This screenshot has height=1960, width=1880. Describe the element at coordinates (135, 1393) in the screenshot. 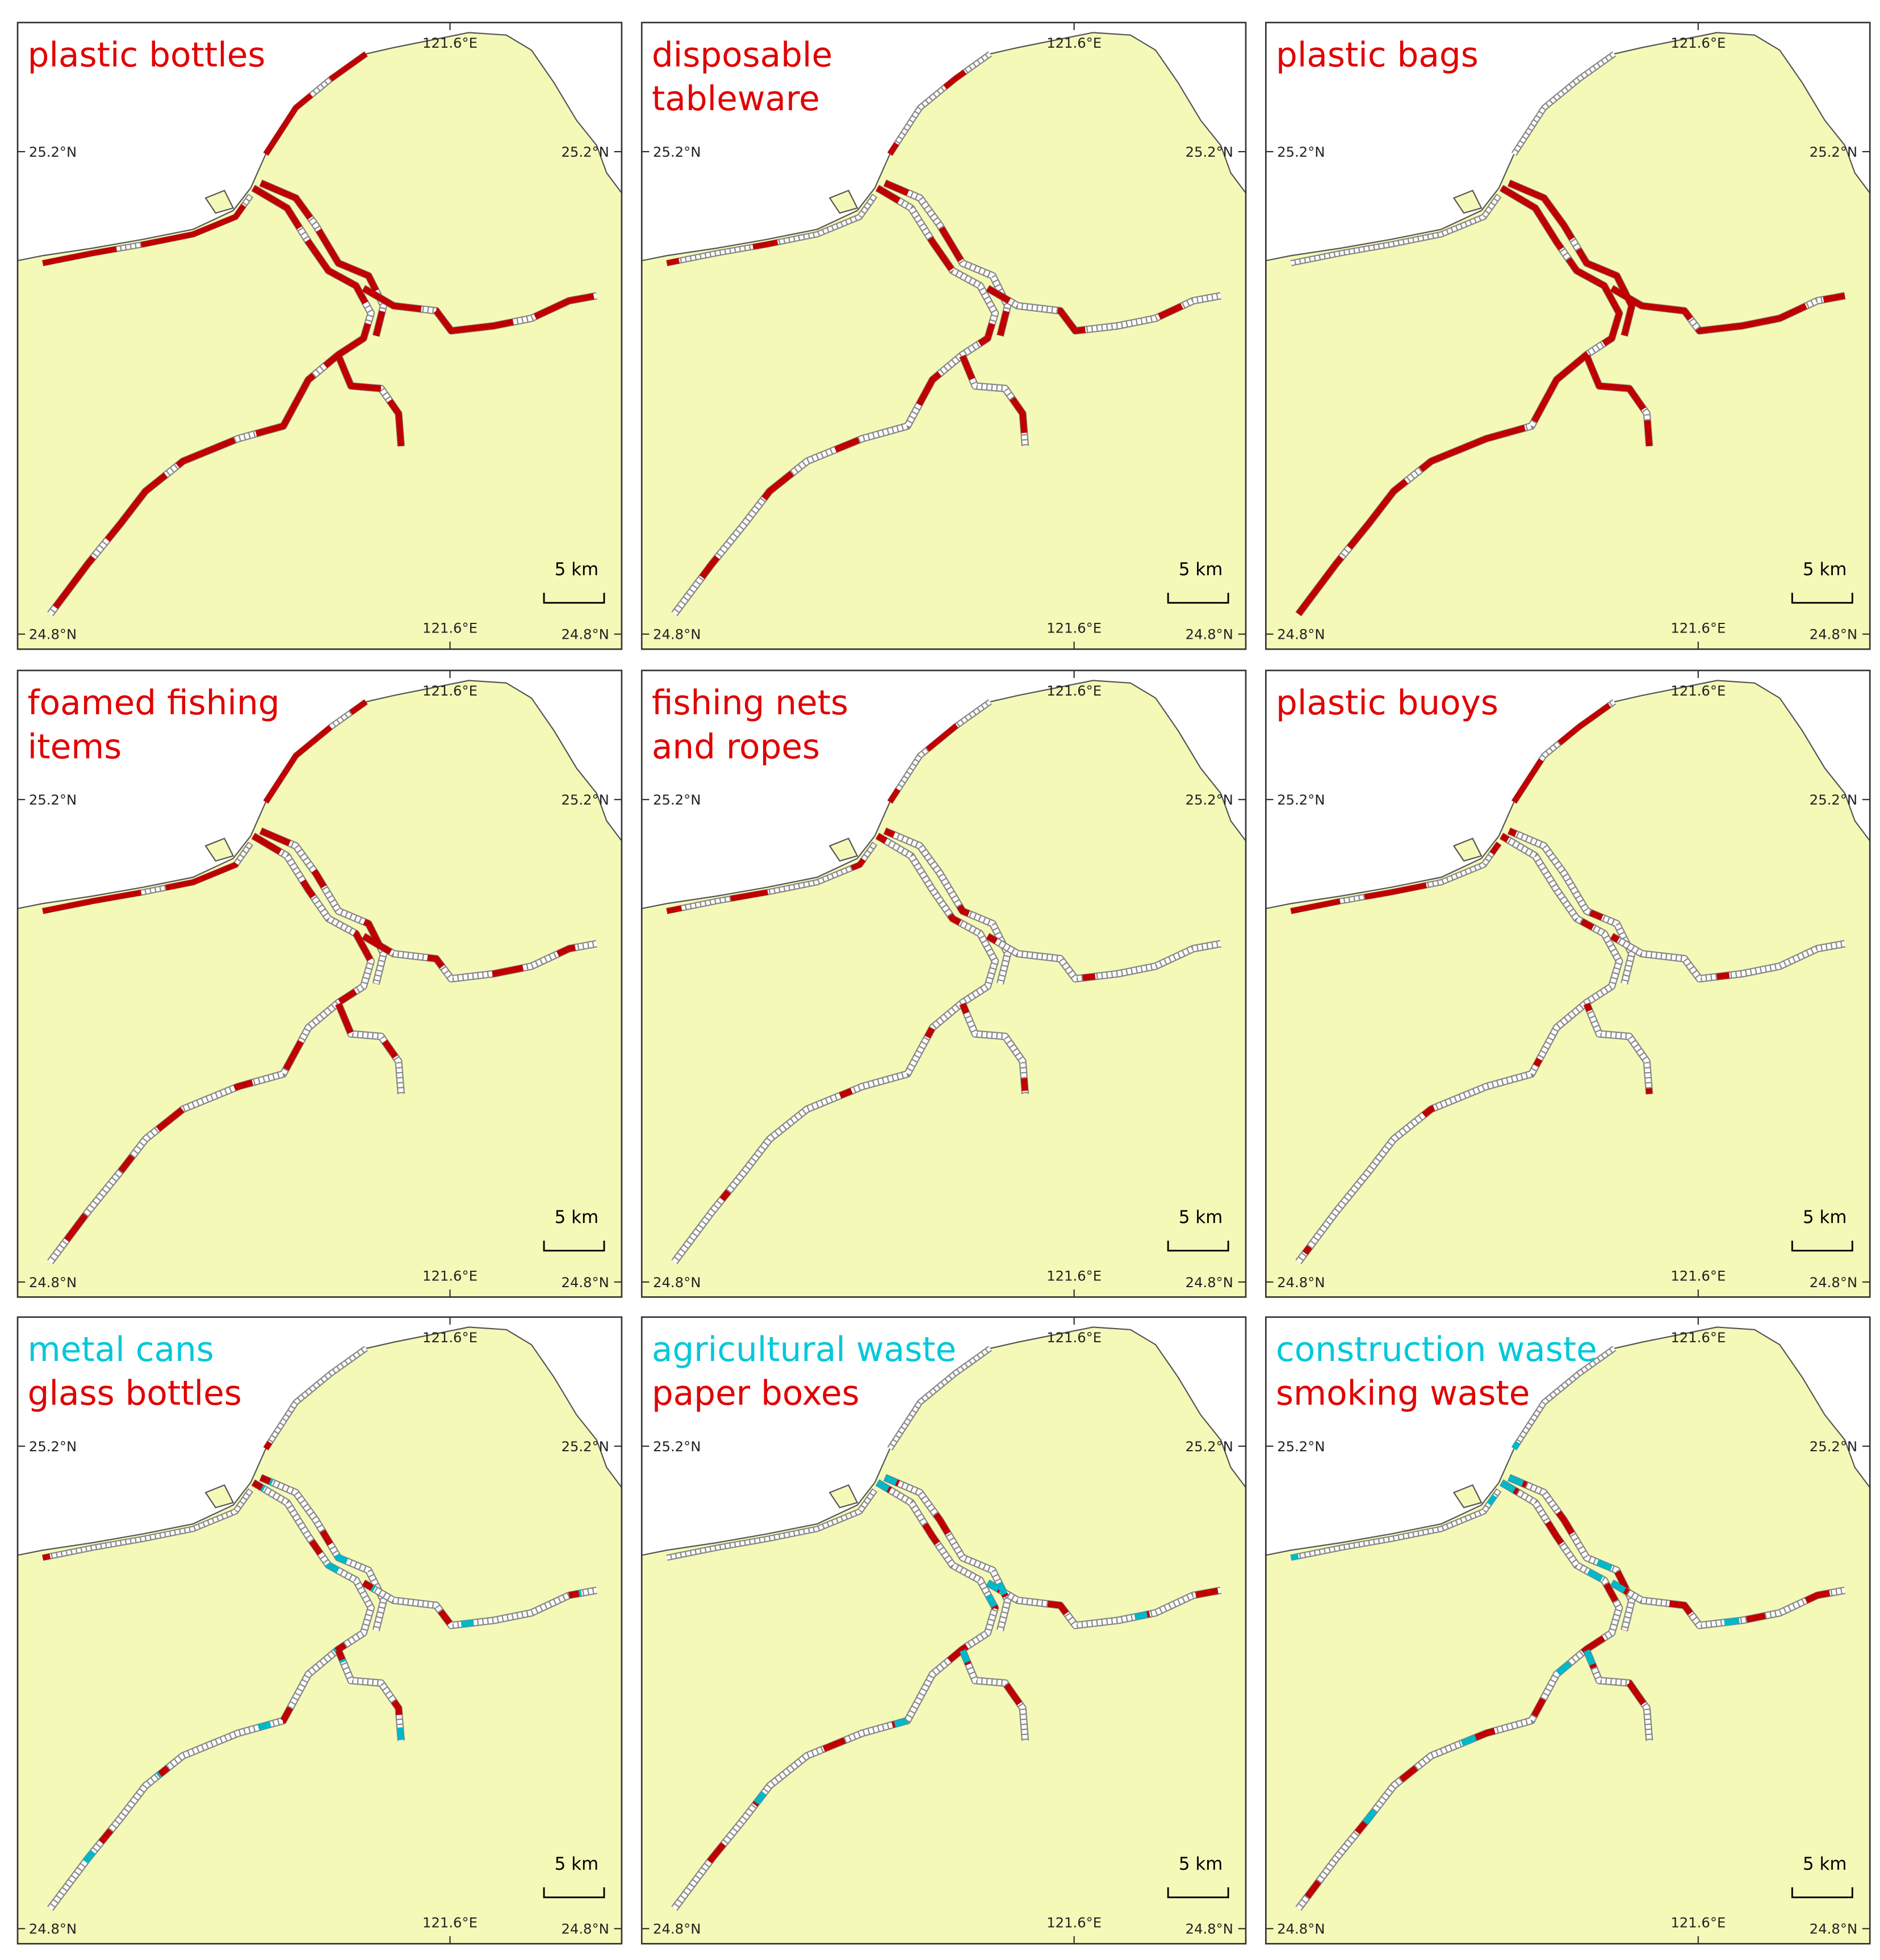

I see `panel-title: glass bottles` at that location.